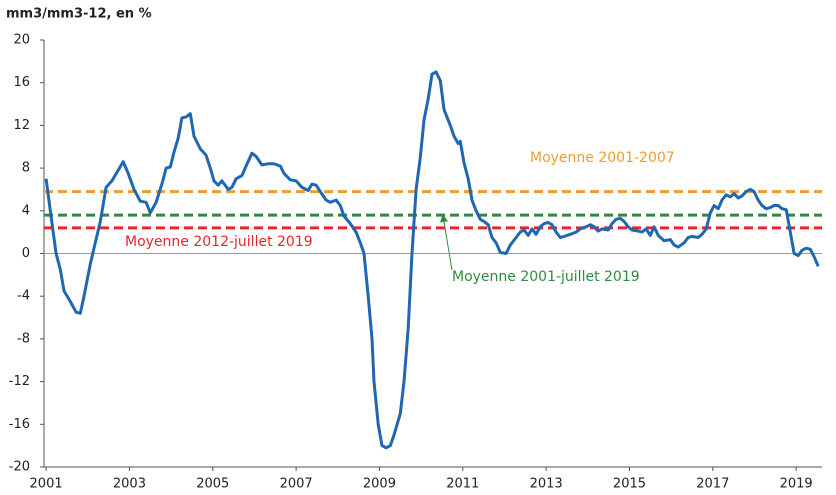  What do you see at coordinates (19, 424) in the screenshot?
I see `y-tick-label: -16` at bounding box center [19, 424].